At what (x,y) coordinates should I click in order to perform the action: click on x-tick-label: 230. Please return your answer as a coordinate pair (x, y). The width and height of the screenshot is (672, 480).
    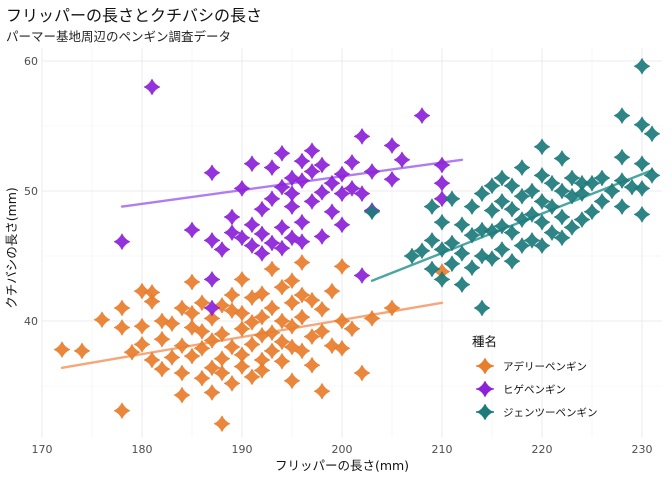
    Looking at the image, I should click on (642, 449).